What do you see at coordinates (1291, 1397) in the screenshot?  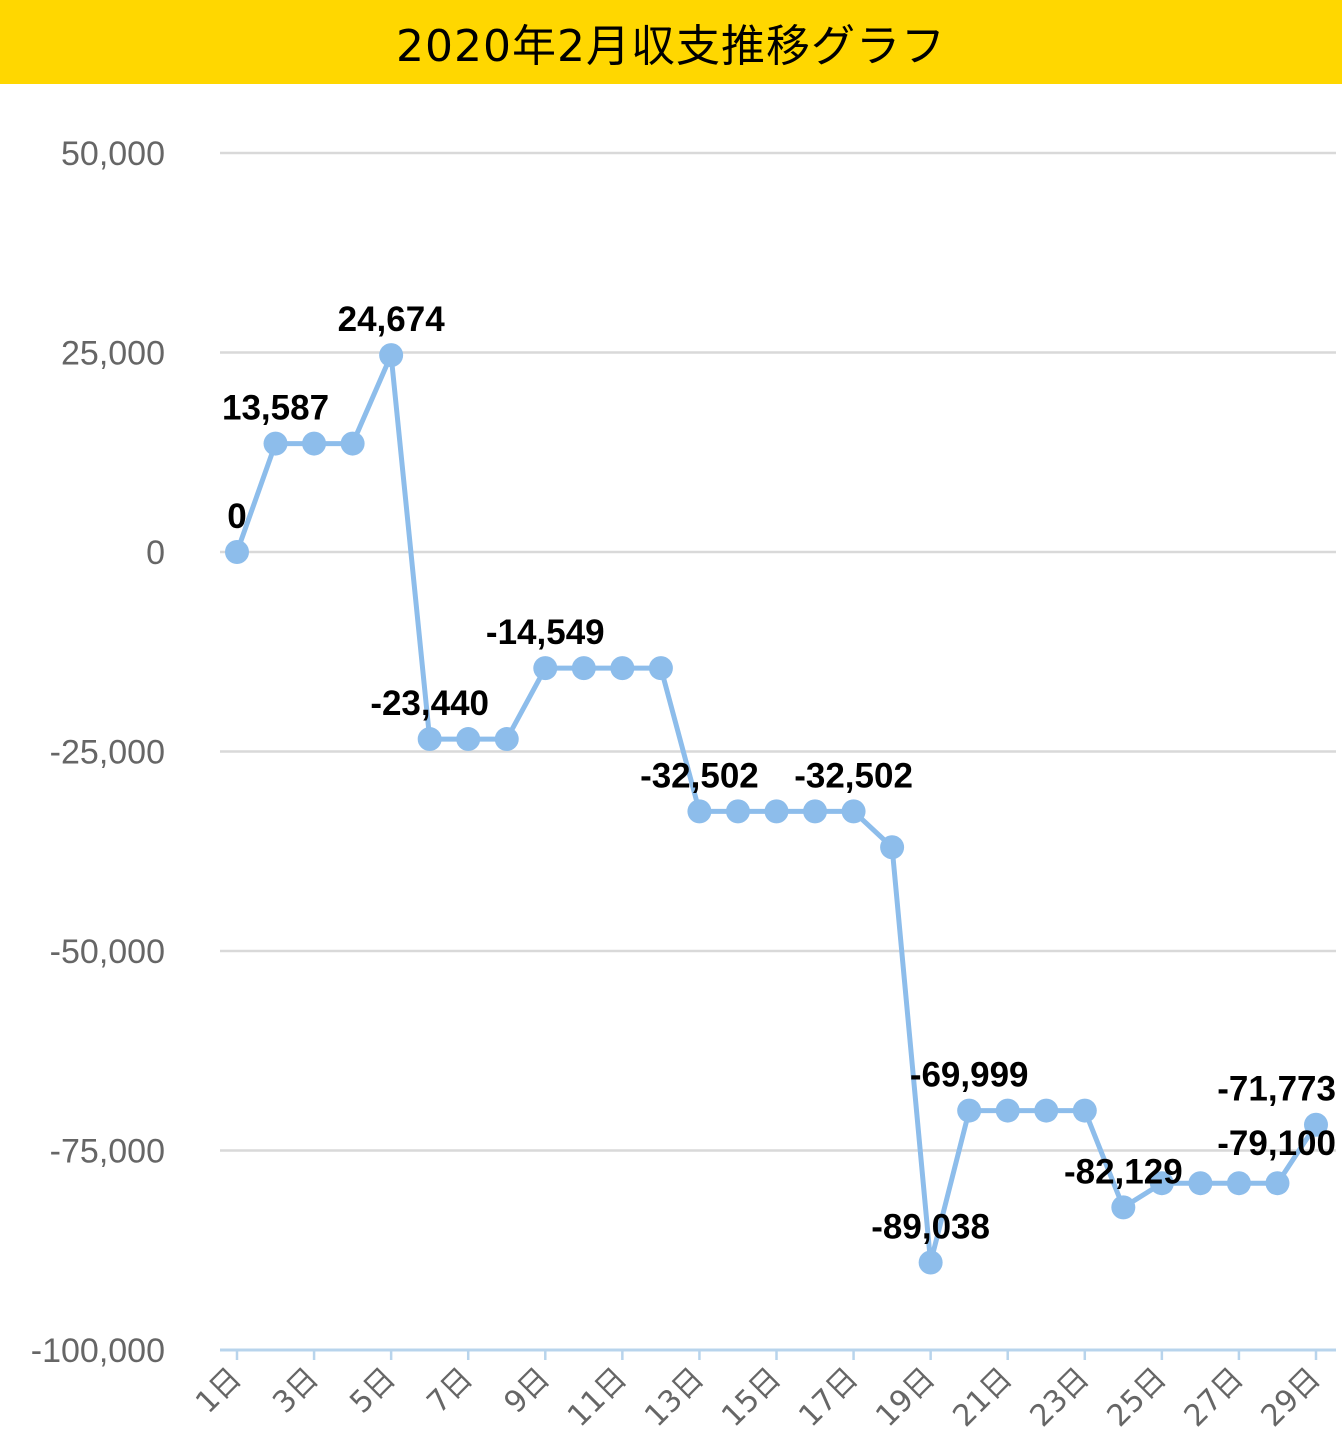 I see `x-tick-label: 29日` at bounding box center [1291, 1397].